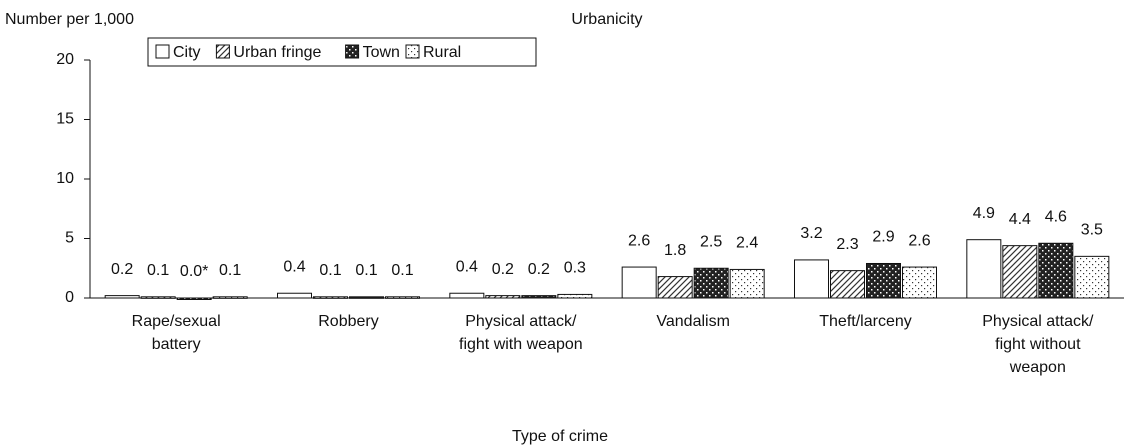  Describe the element at coordinates (984, 213) in the screenshot. I see `value-label: 4.9` at that location.